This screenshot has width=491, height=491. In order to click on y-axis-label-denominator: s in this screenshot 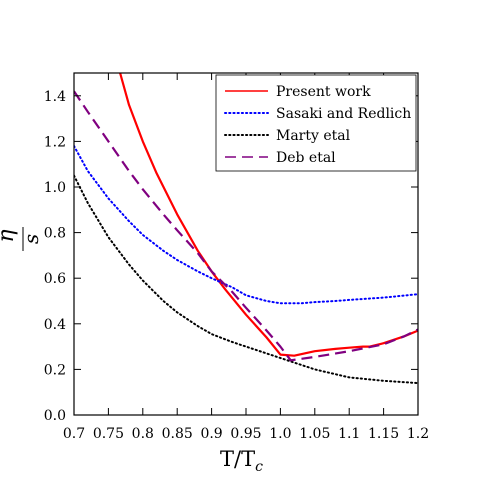, I will do `click(31, 239)`.